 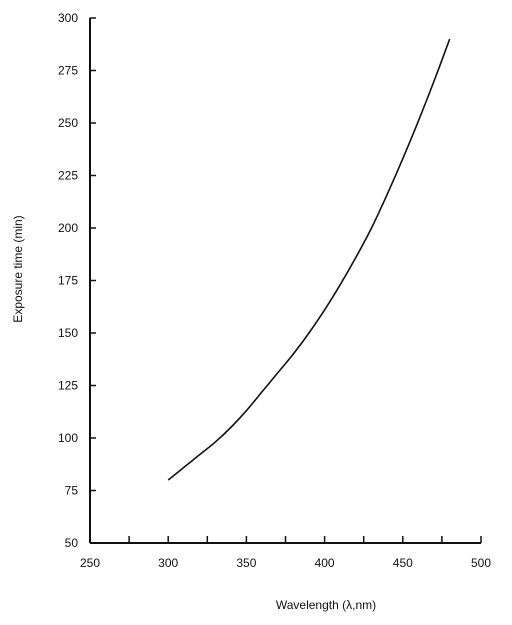 What do you see at coordinates (325, 563) in the screenshot?
I see `x-tick-label: 400` at bounding box center [325, 563].